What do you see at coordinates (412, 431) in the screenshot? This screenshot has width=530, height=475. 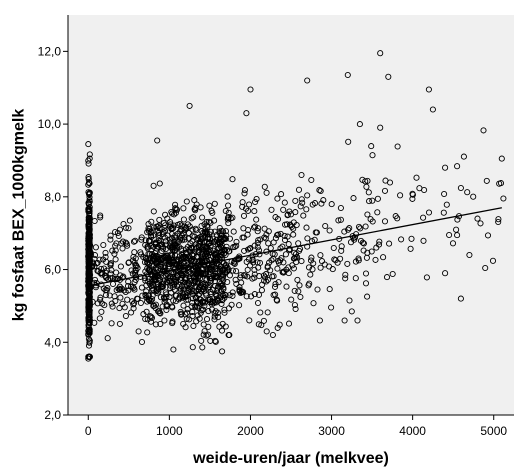 I see `x-tick-label: 4000` at bounding box center [412, 431].